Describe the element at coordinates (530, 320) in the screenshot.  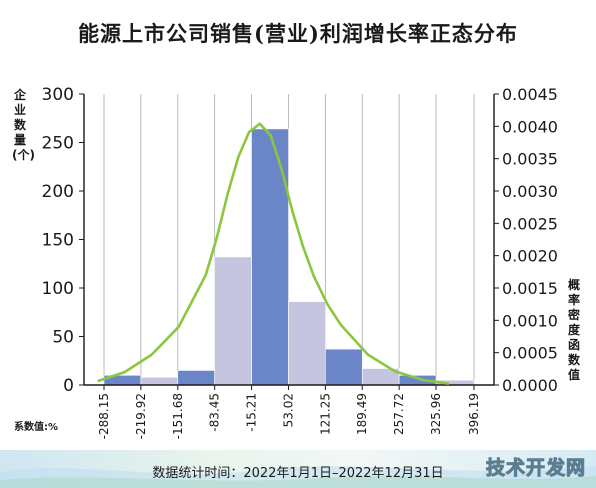
I see `right-tick-label: 0.0010` at that location.